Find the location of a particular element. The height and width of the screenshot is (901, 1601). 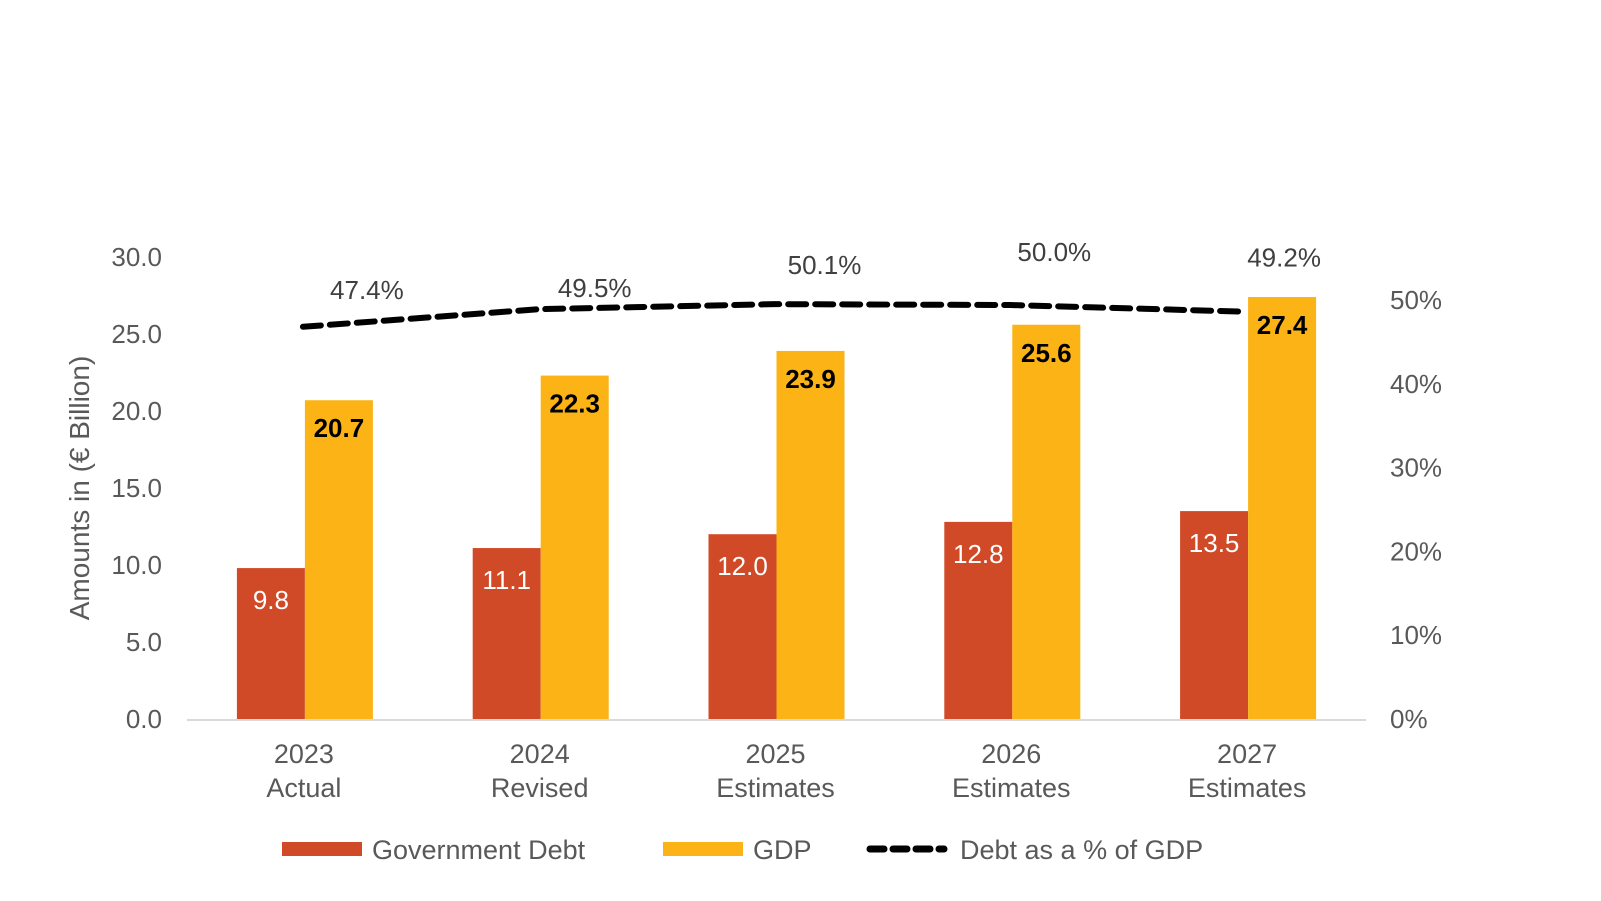

data-label-government-debt: 13.5 is located at coordinates (1214, 543).